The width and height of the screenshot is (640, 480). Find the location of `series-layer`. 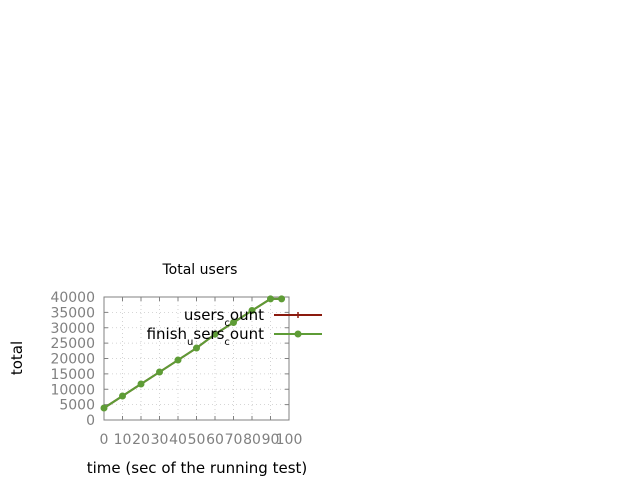

series-layer is located at coordinates (193, 353).